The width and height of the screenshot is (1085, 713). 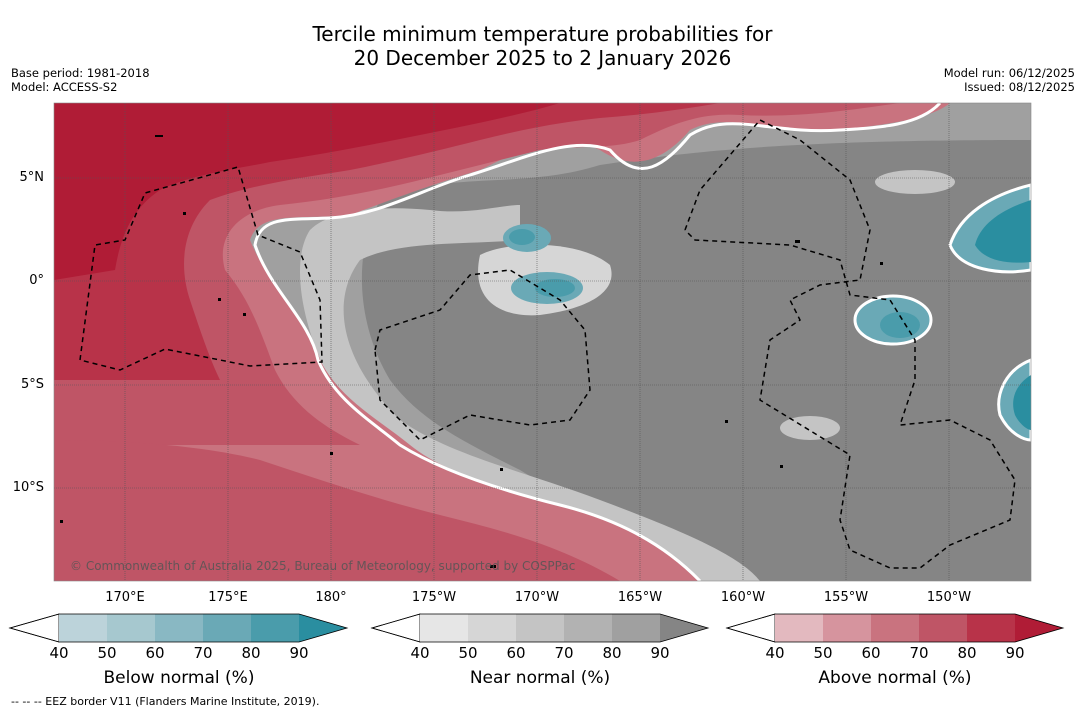 I want to click on title-line-2: 20 December 2025 to 2 January 2026, so click(x=542, y=58).